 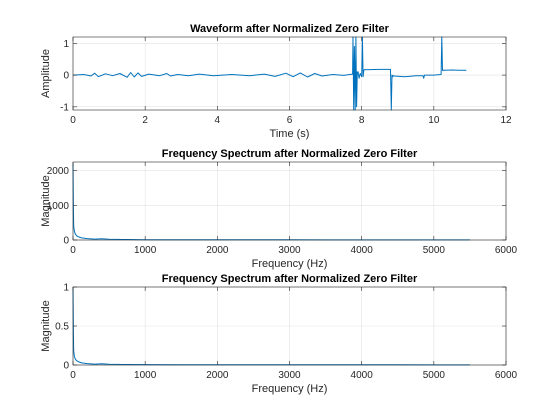 I want to click on x-tick-label: 4, so click(x=218, y=120).